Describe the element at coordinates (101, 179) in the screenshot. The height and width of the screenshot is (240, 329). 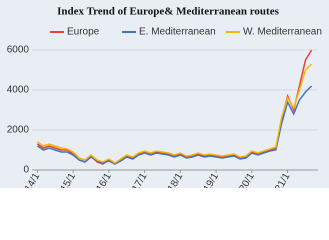
I see `x-tick-label: 2016/1` at that location.